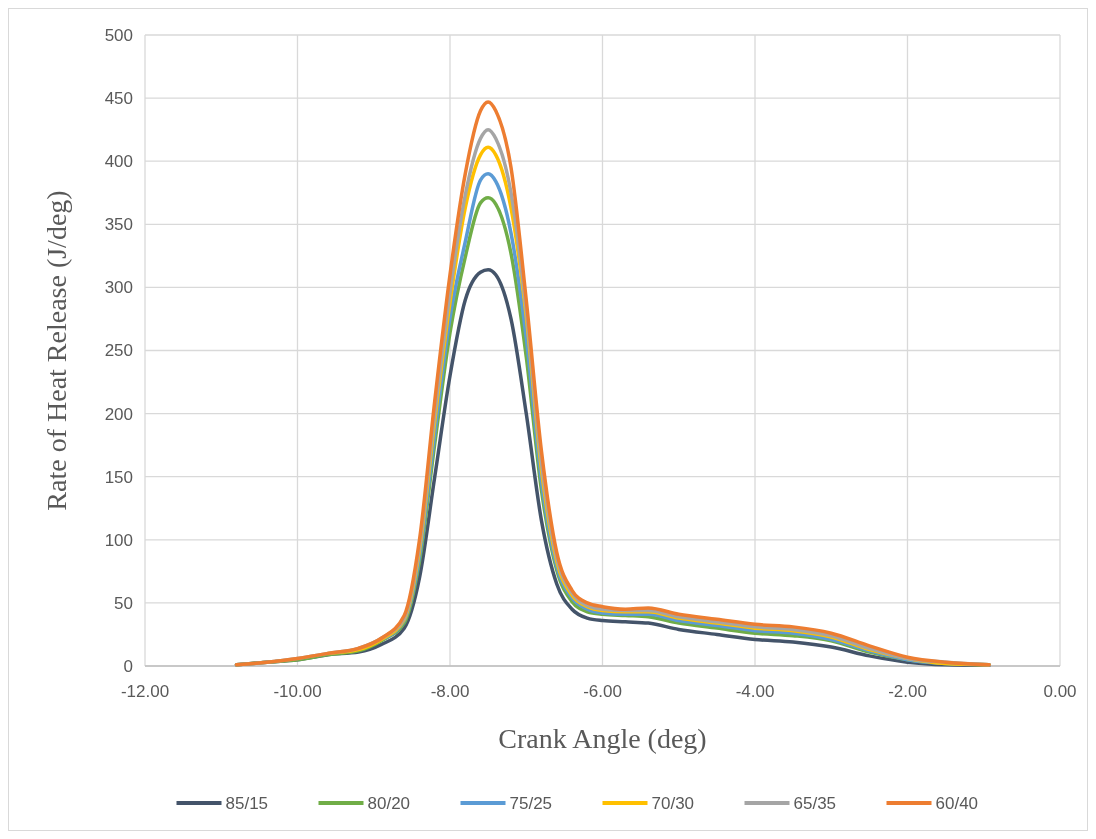 Image resolution: width=1096 pixels, height=839 pixels. What do you see at coordinates (56, 350) in the screenshot?
I see `y-axis-title: Rate of Heat Release (J/deg)` at bounding box center [56, 350].